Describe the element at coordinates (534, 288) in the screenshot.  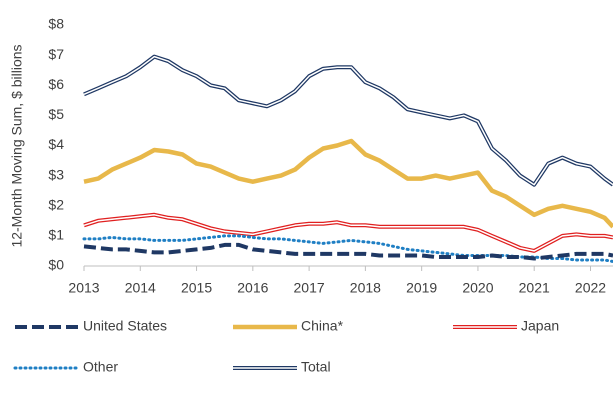
I see `x-tick-label: 2021` at that location.